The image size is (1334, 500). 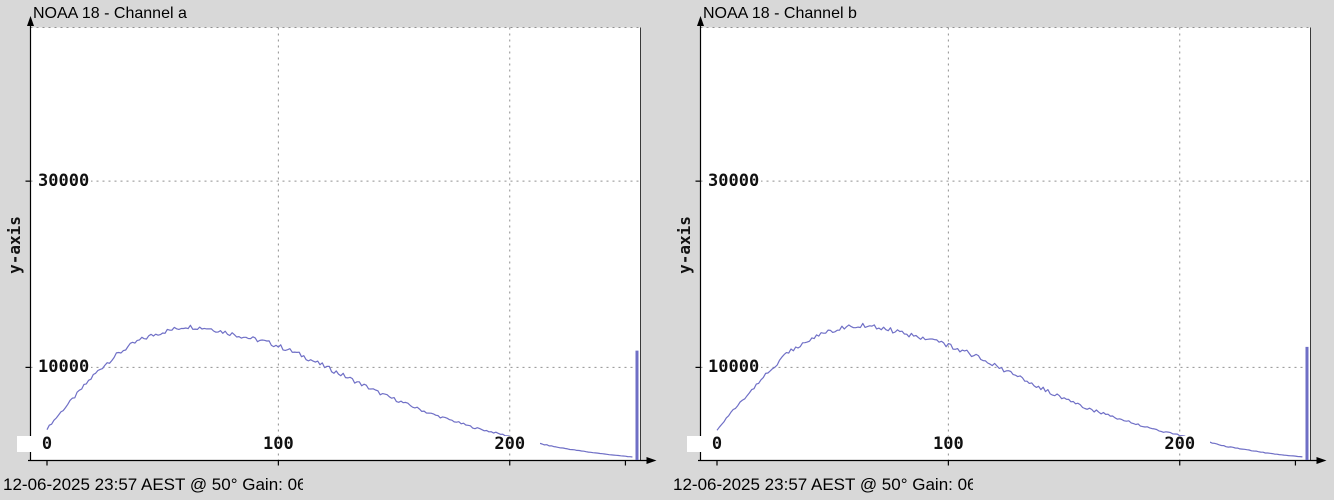 I want to click on panel-title: NOAA 18 - Channel b, so click(x=780, y=13).